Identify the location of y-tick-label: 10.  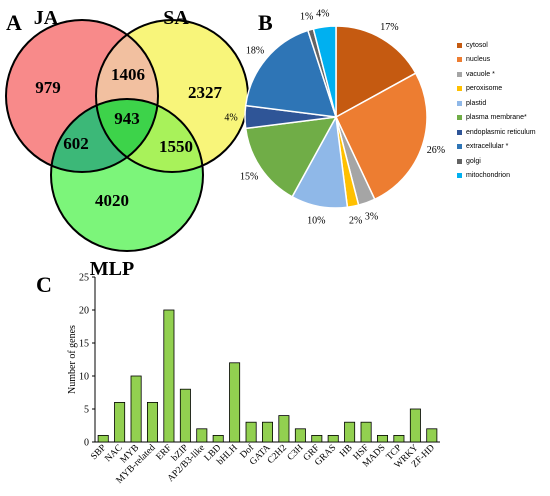
(84, 377).